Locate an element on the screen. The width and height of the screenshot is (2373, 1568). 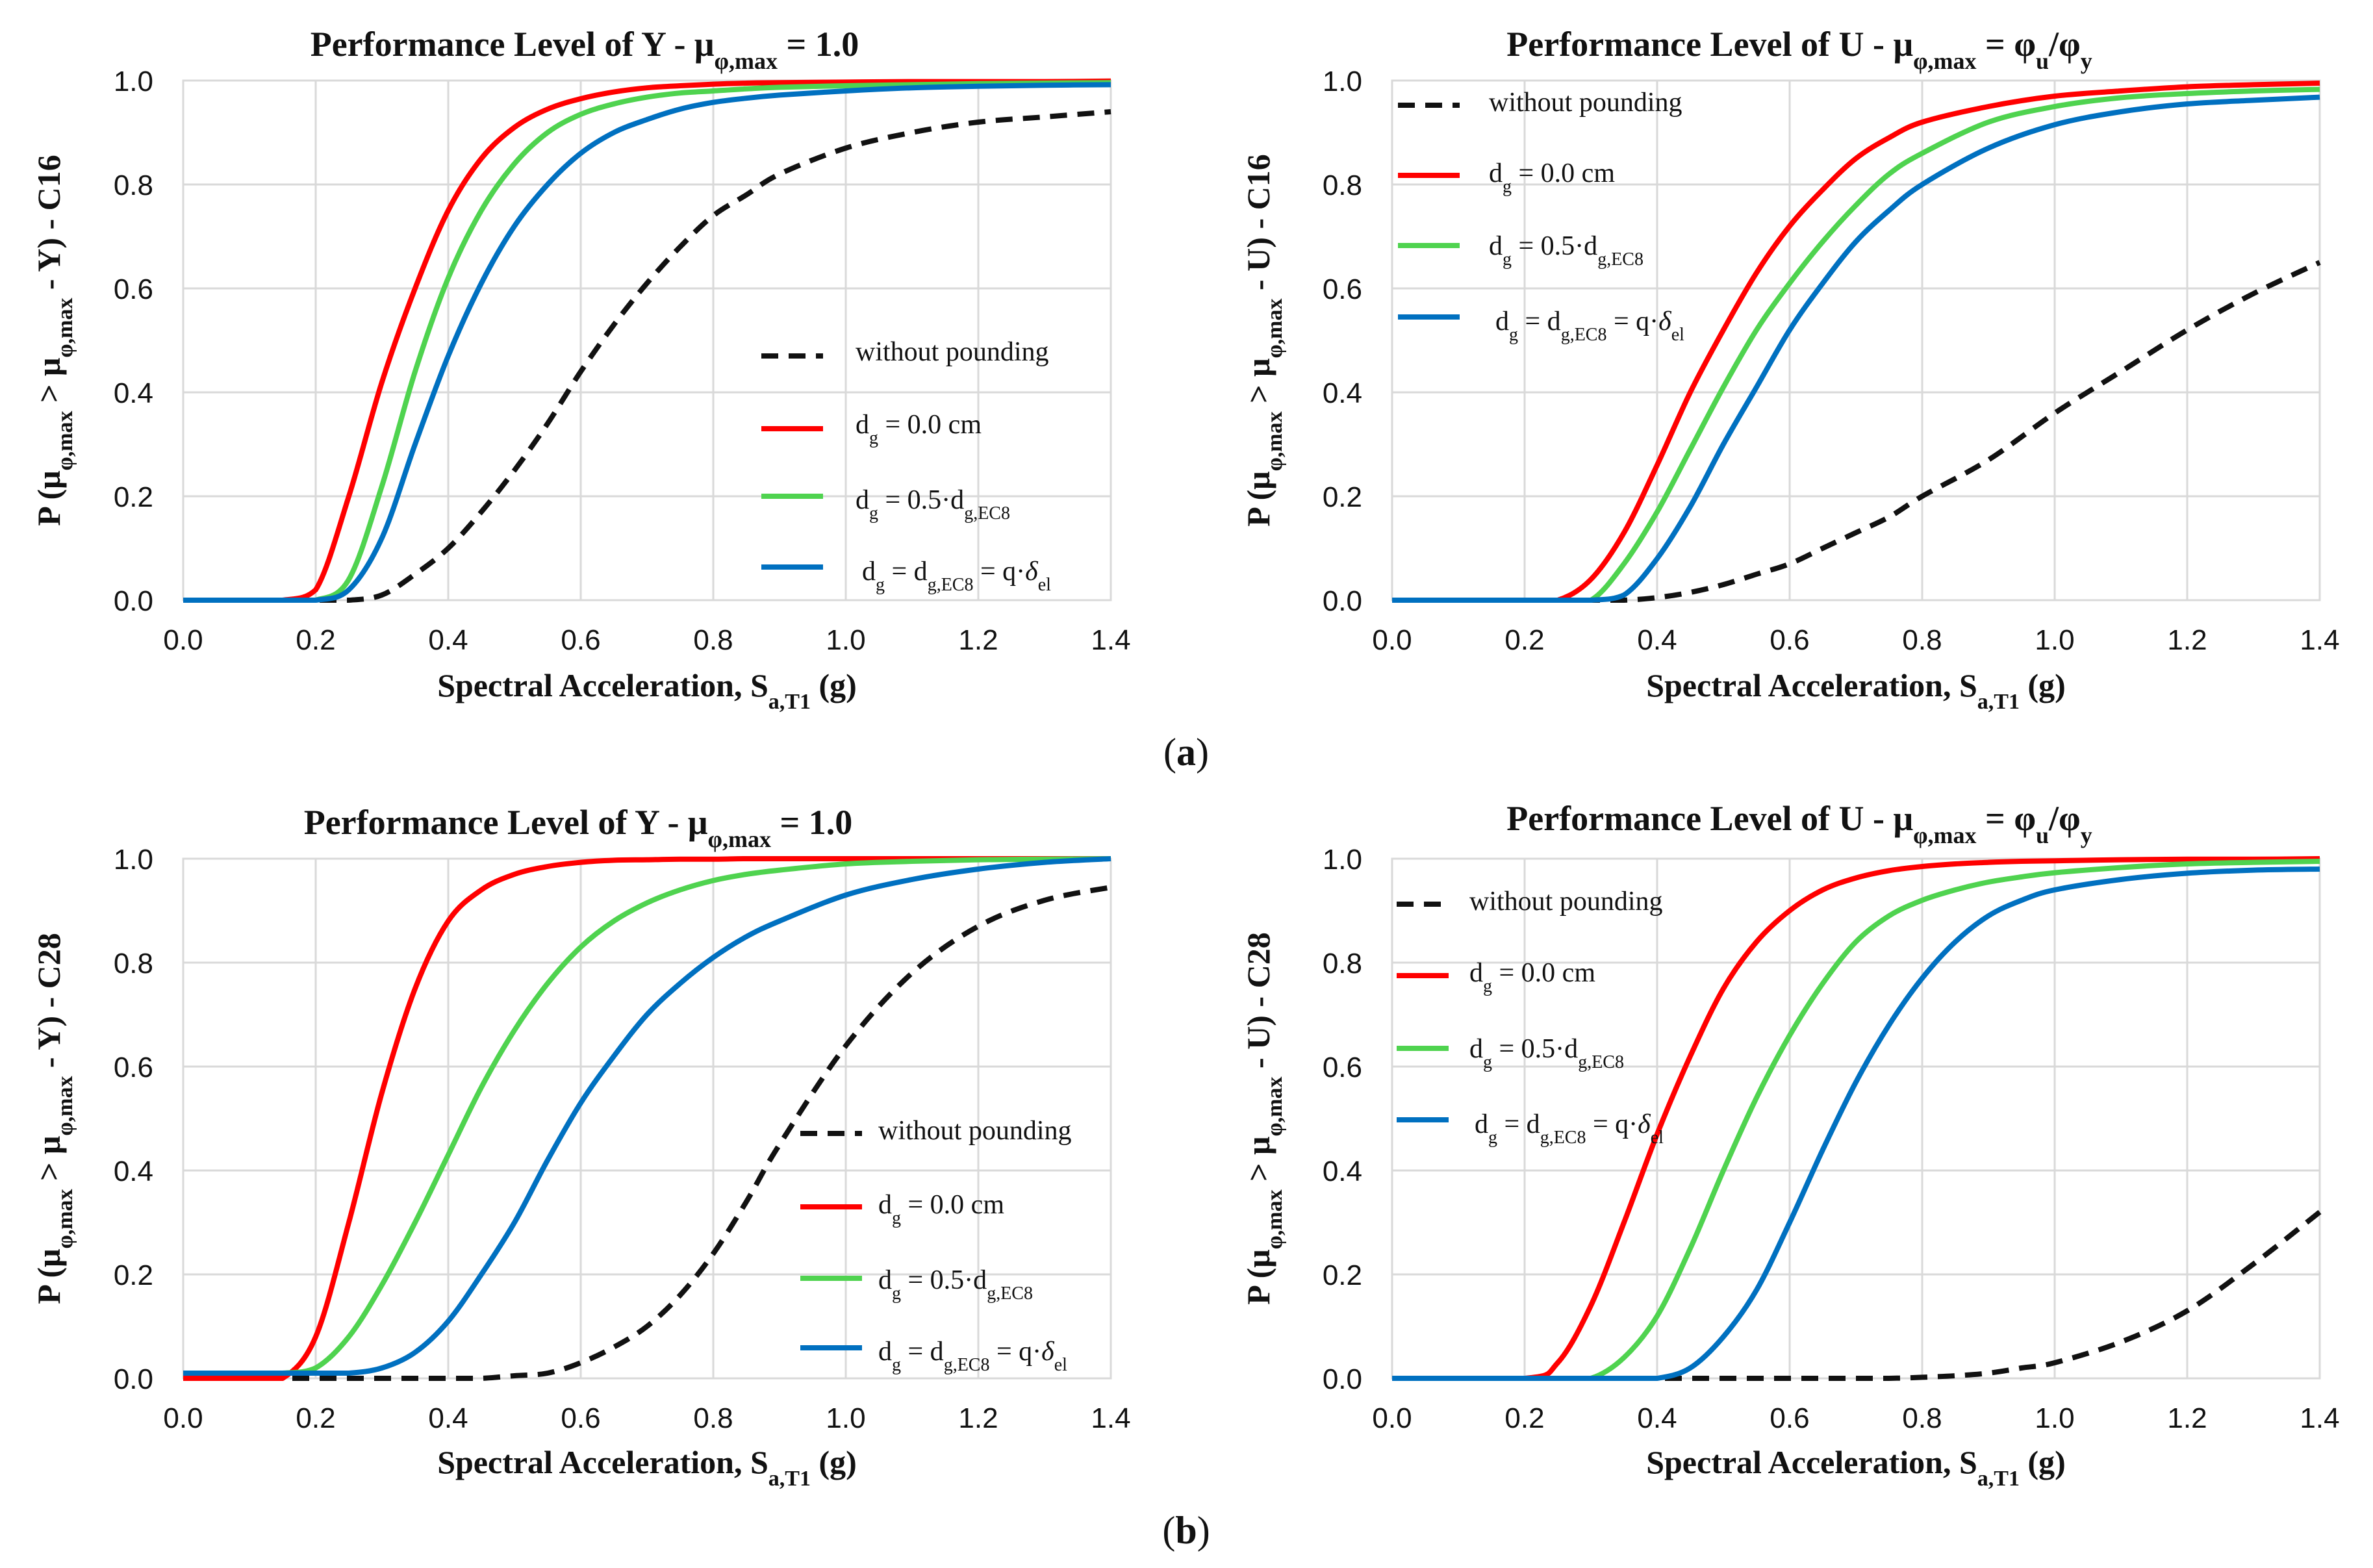
chart-title: Performance Level of Y - μφ,max = 1.0 is located at coordinates (585, 49).